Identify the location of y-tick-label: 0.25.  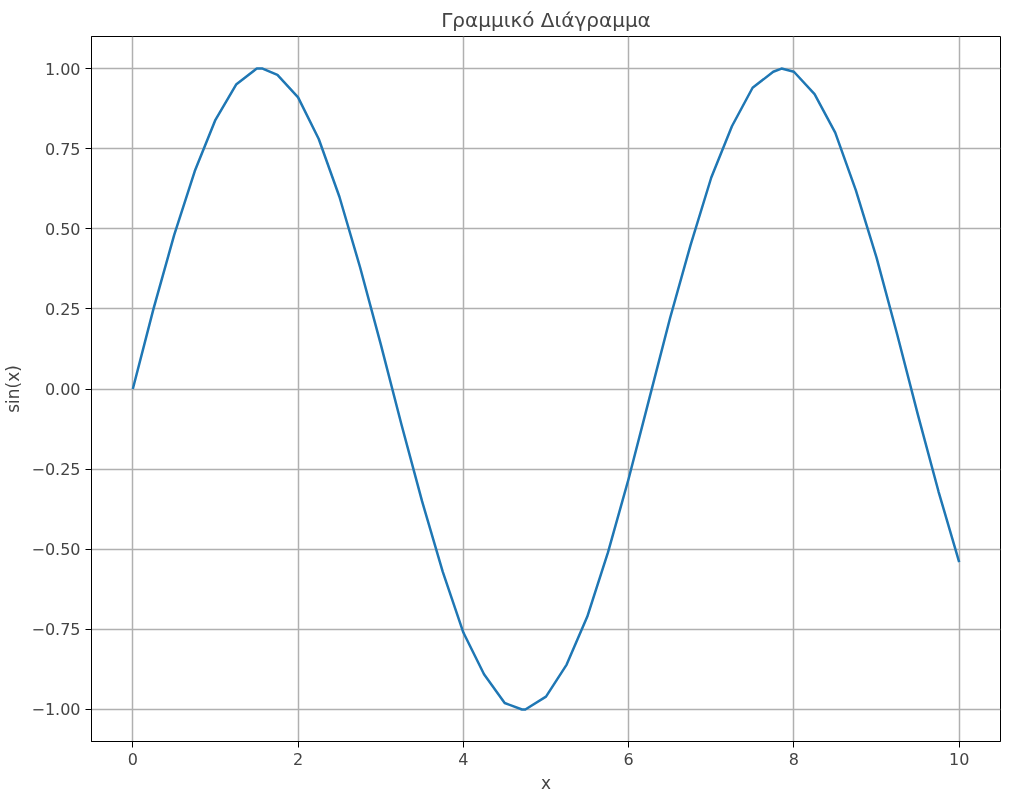
(62, 309).